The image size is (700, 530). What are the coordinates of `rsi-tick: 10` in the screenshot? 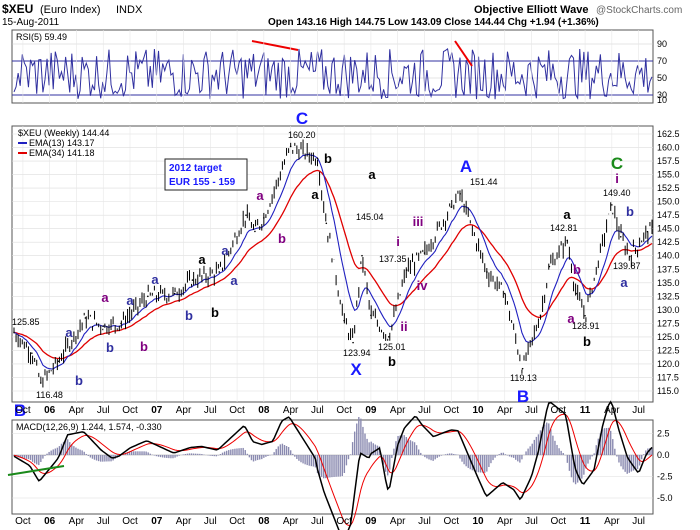 It's located at (662, 100).